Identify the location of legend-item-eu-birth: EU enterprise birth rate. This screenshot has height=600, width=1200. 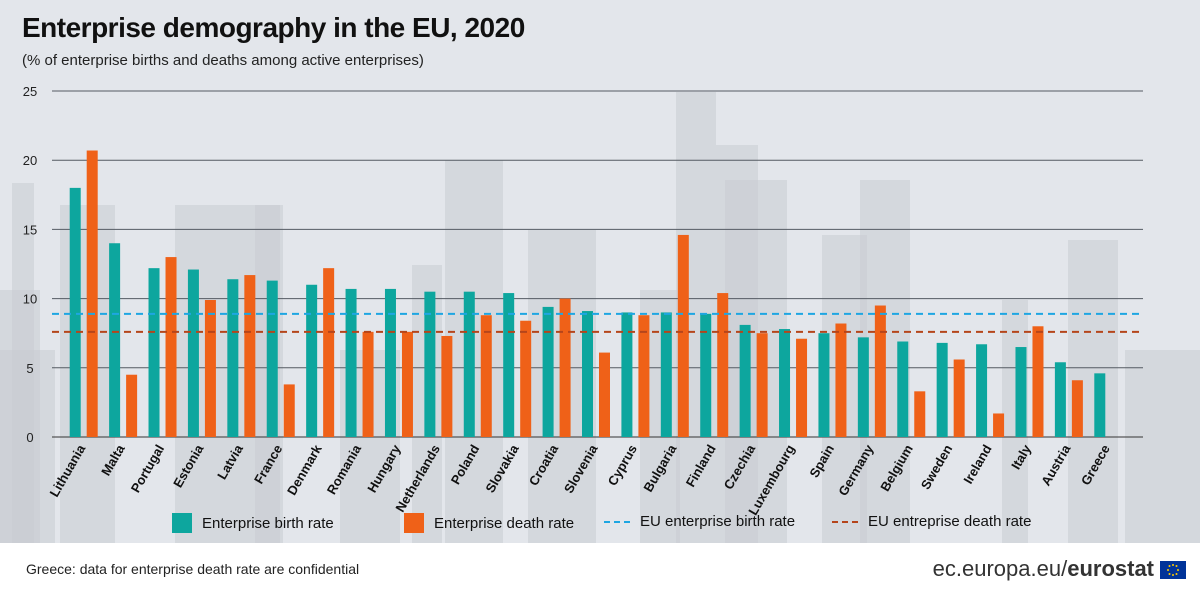
(699, 521).